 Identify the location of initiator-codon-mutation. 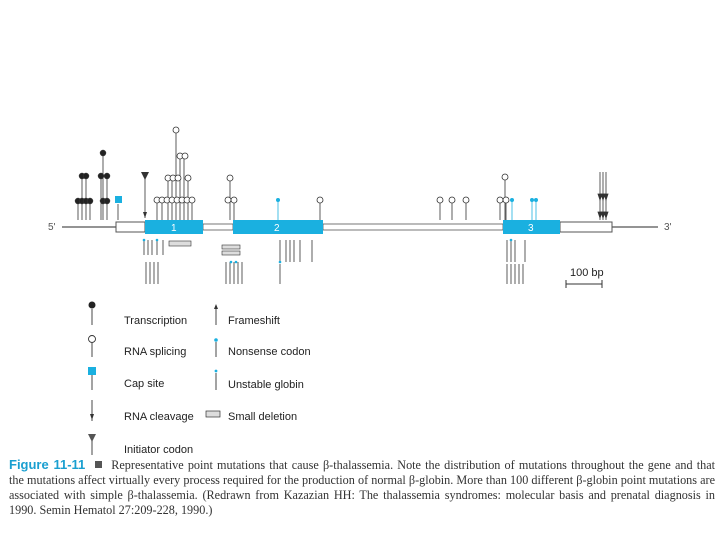
(145, 195).